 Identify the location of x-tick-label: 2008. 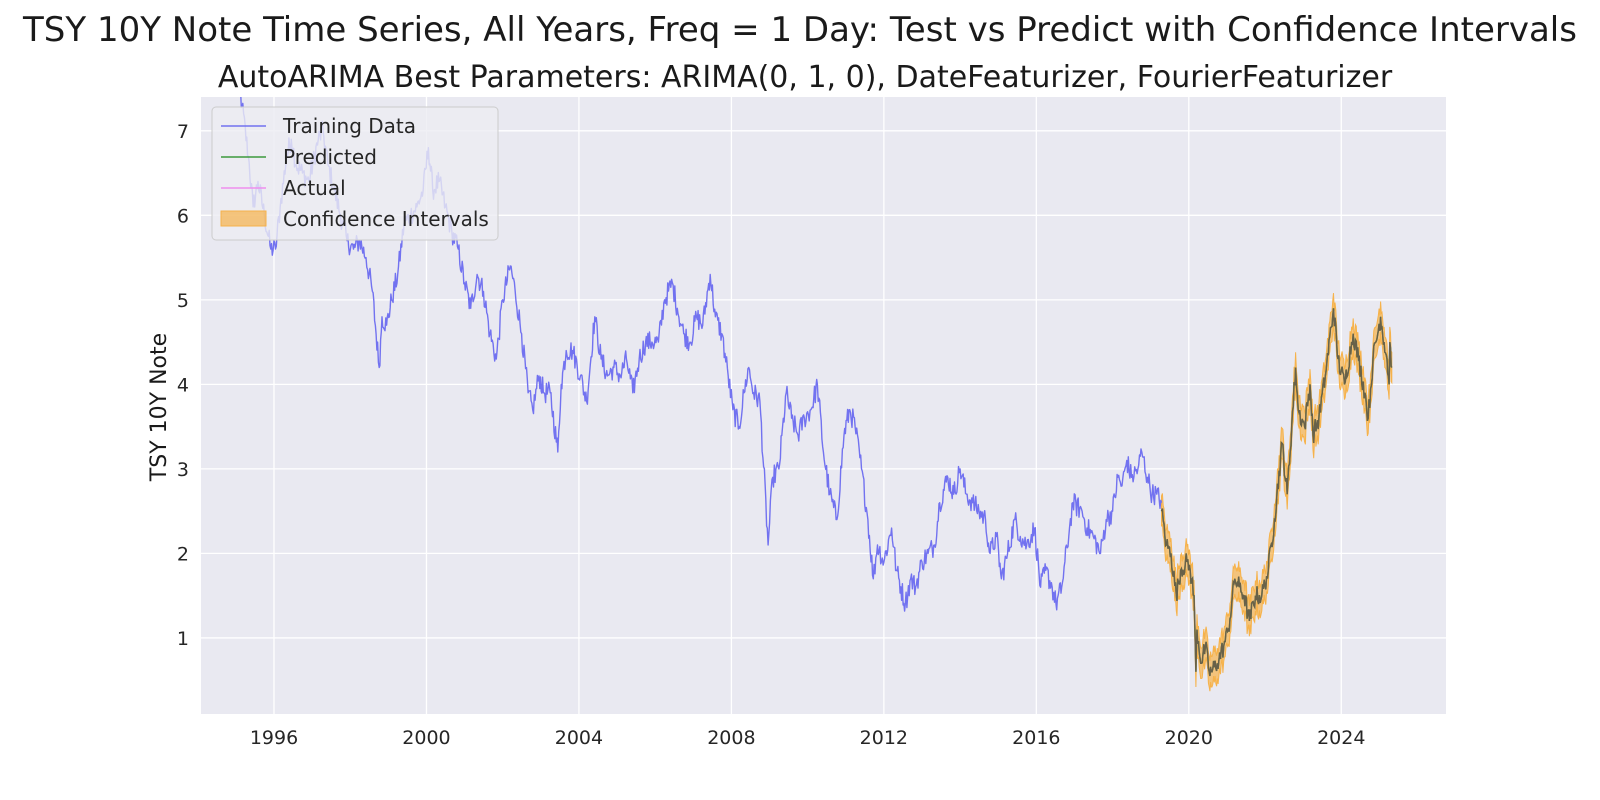
(731, 738).